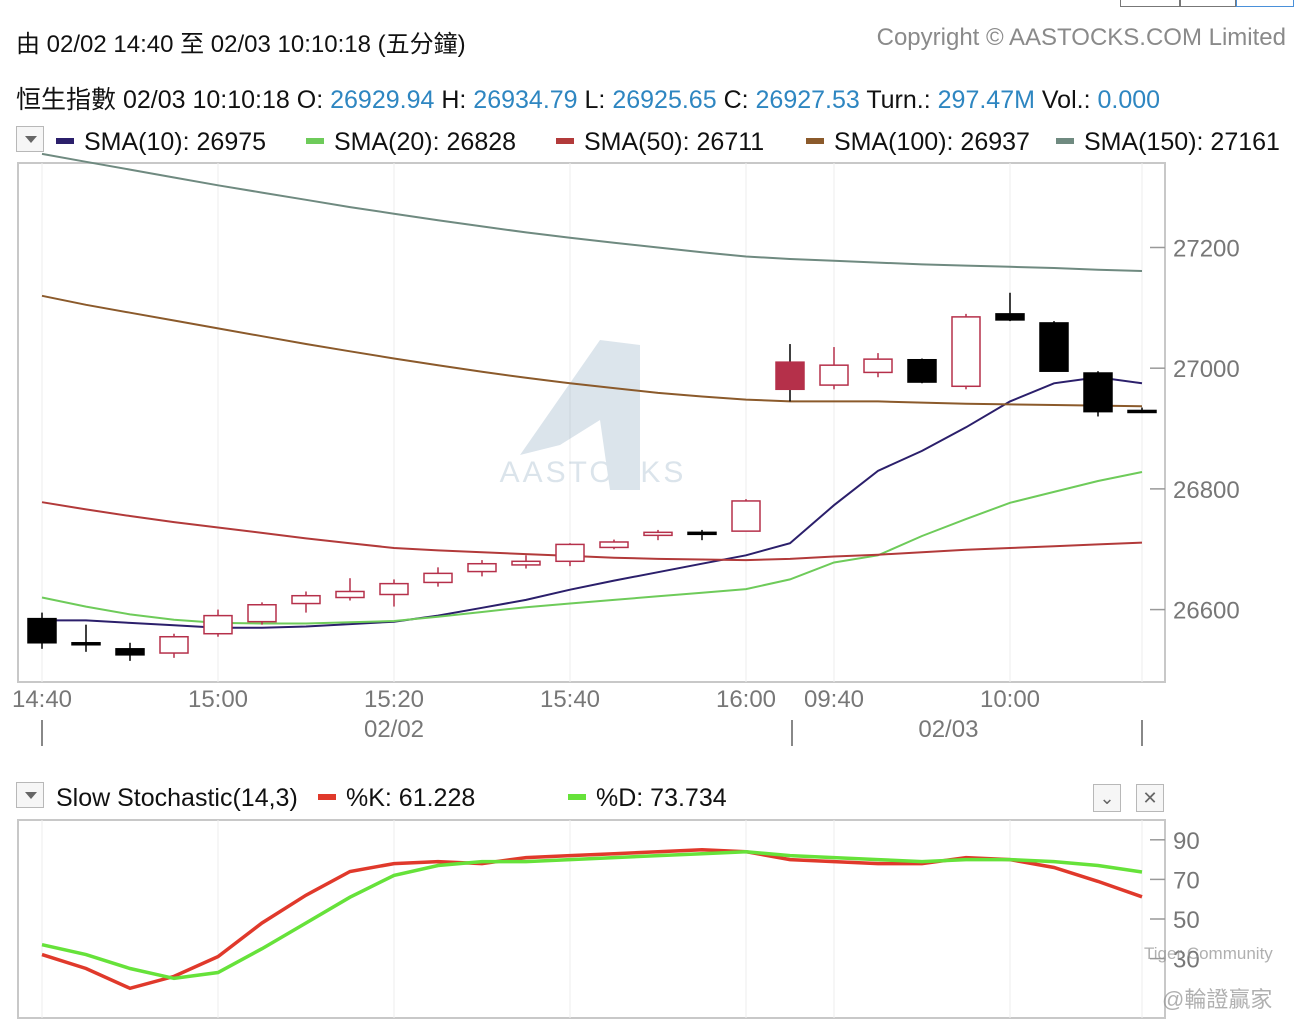  I want to click on aastocks-watermark: AASTOCKS, so click(593, 415).